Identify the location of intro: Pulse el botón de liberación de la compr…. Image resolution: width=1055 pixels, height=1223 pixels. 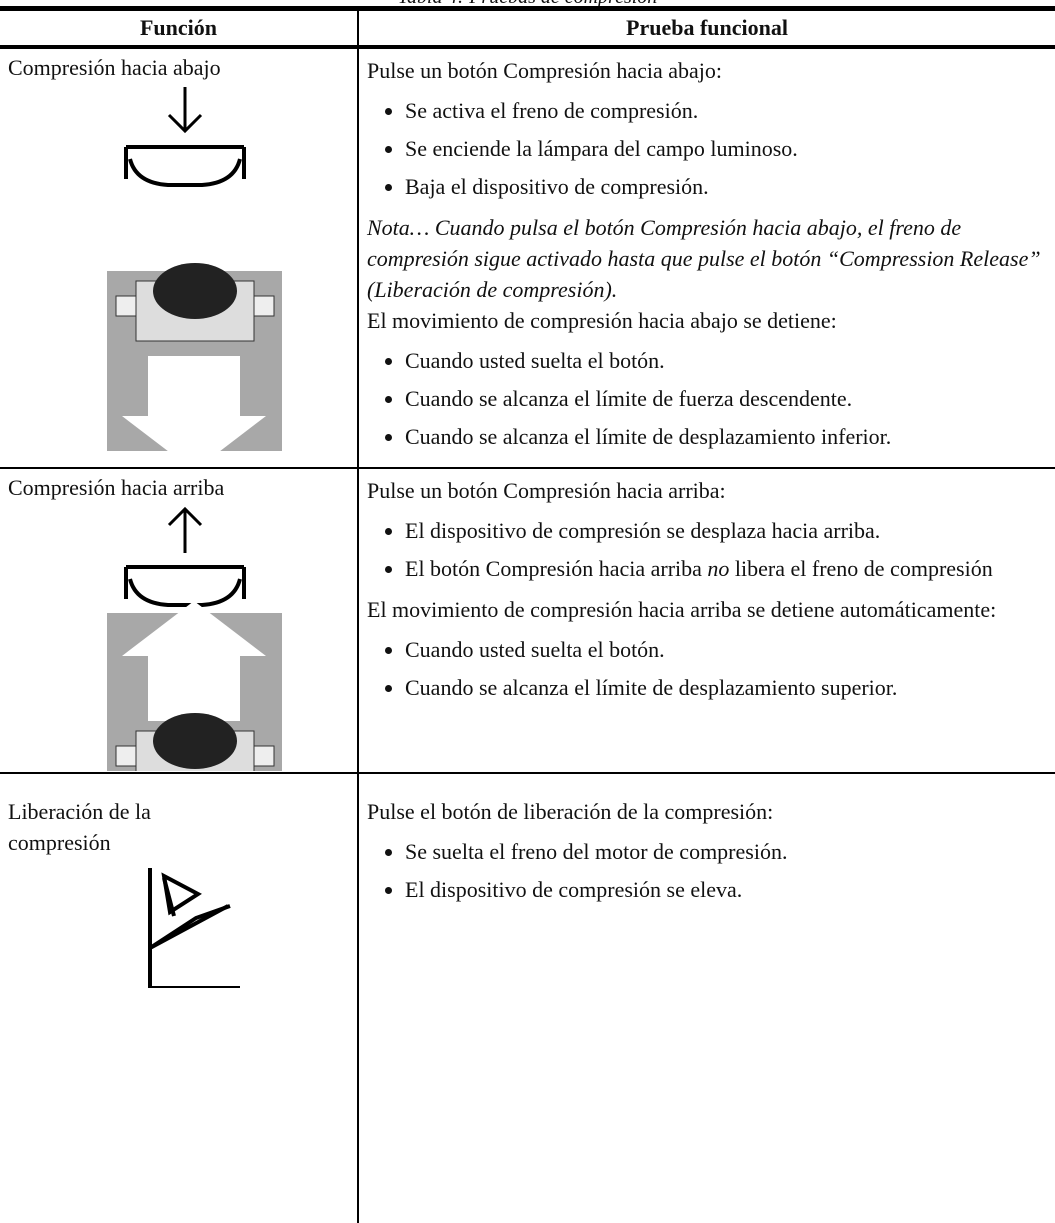
(570, 811).